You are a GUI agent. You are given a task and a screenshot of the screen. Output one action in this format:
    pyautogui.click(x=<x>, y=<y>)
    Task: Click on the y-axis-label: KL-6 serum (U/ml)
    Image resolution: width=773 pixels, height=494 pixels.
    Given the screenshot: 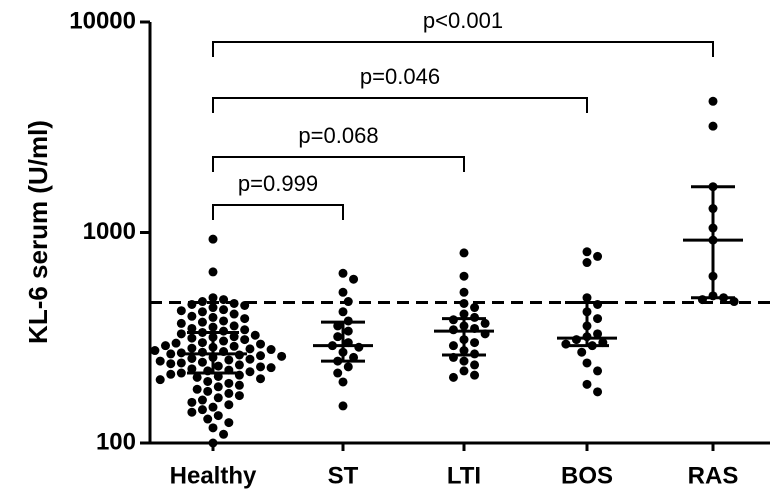 What is the action you would take?
    pyautogui.click(x=38, y=232)
    